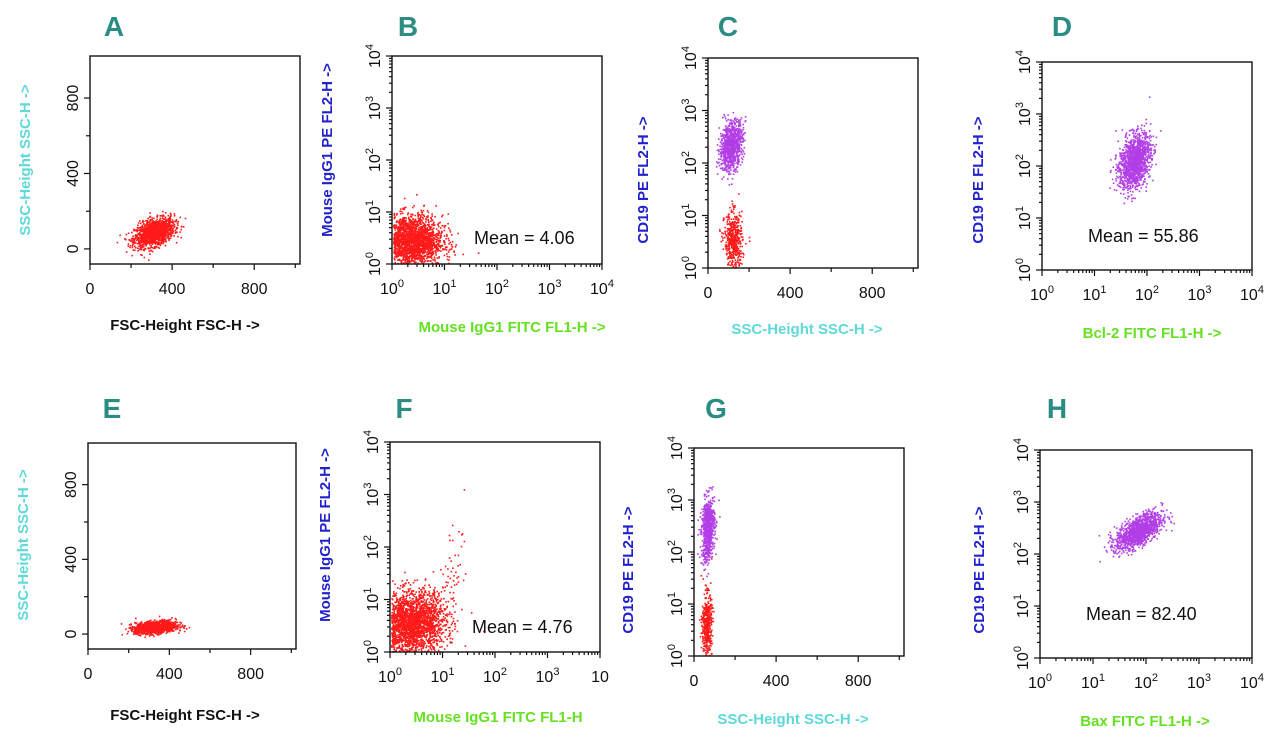 This screenshot has width=1280, height=742. What do you see at coordinates (73, 98) in the screenshot?
I see `y-tick-label: 800` at bounding box center [73, 98].